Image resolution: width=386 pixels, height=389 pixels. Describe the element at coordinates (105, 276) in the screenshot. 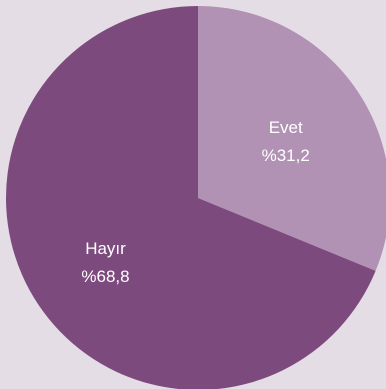

I see `slice-value-label-2: %68,8` at that location.